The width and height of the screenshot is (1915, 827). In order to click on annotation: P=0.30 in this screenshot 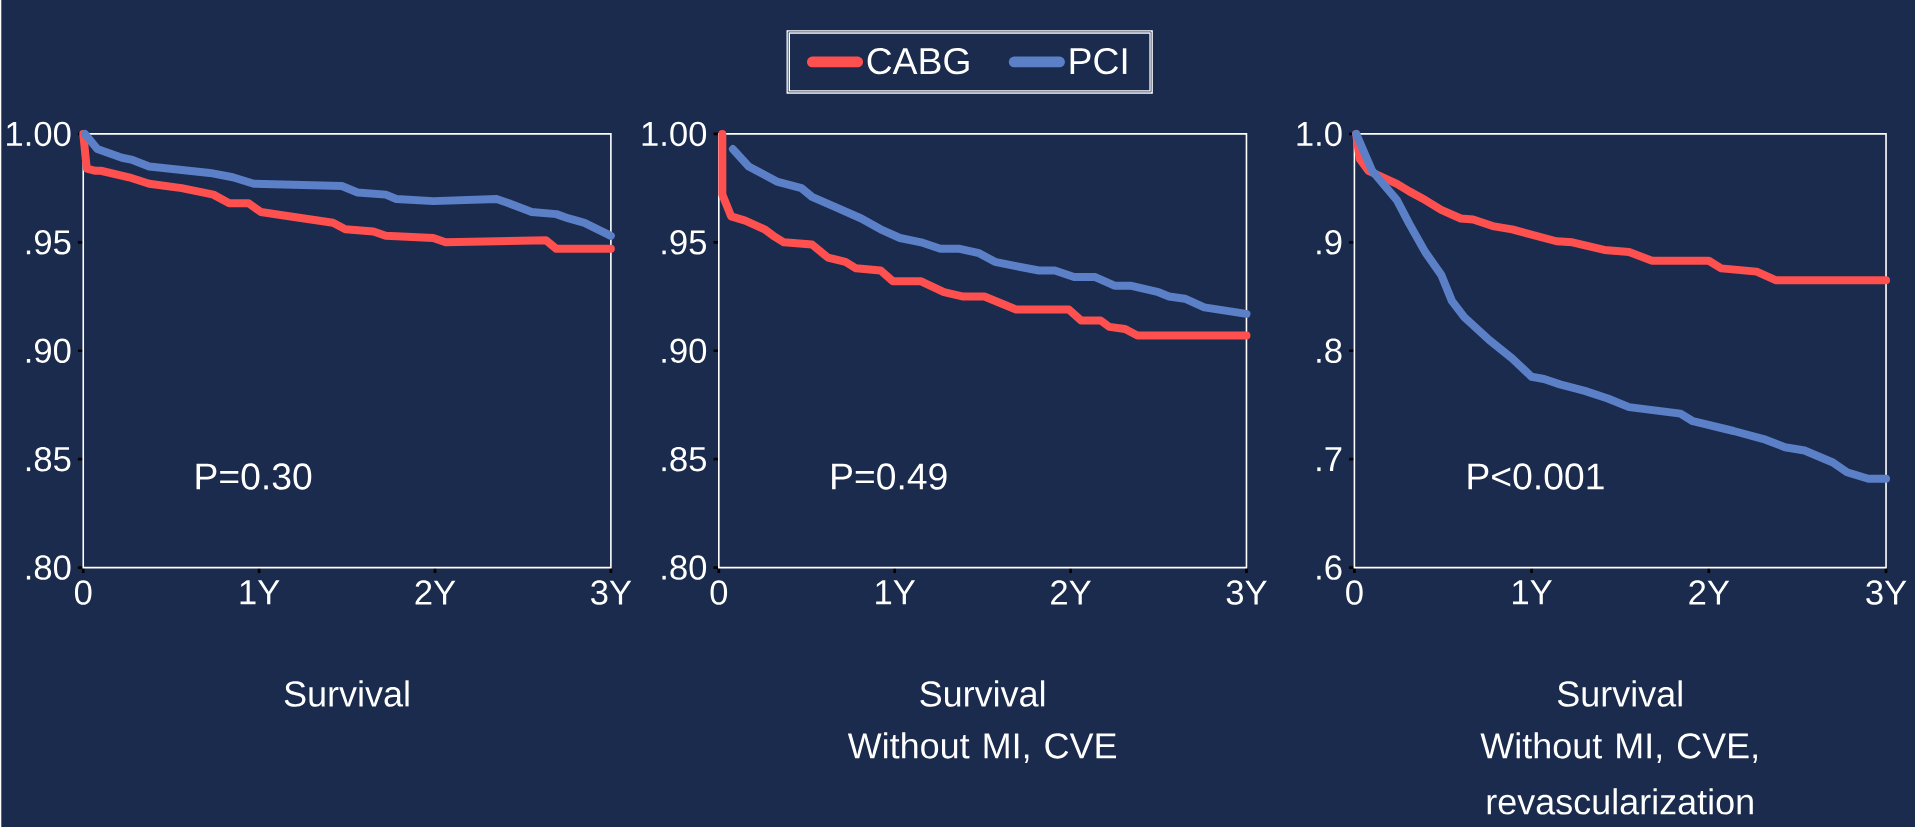, I will do `click(254, 476)`.